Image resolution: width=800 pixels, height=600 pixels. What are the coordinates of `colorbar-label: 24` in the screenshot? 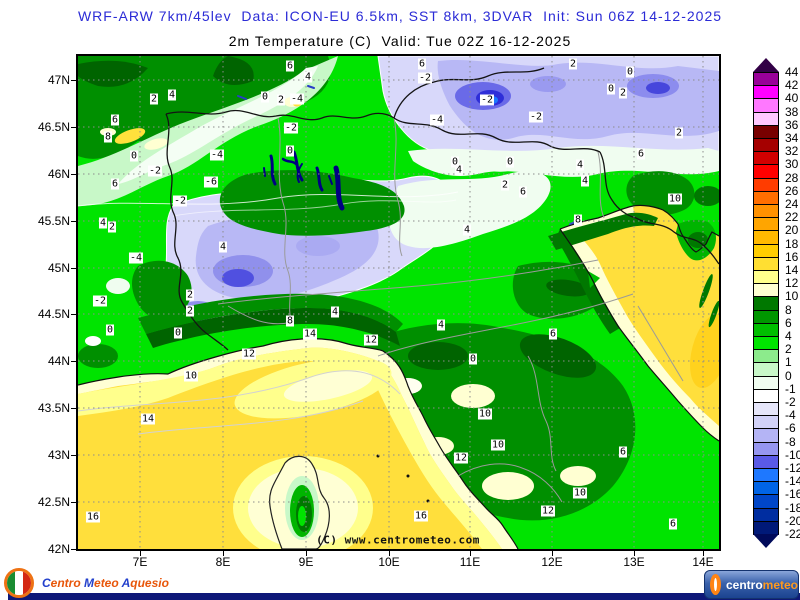 It's located at (792, 204).